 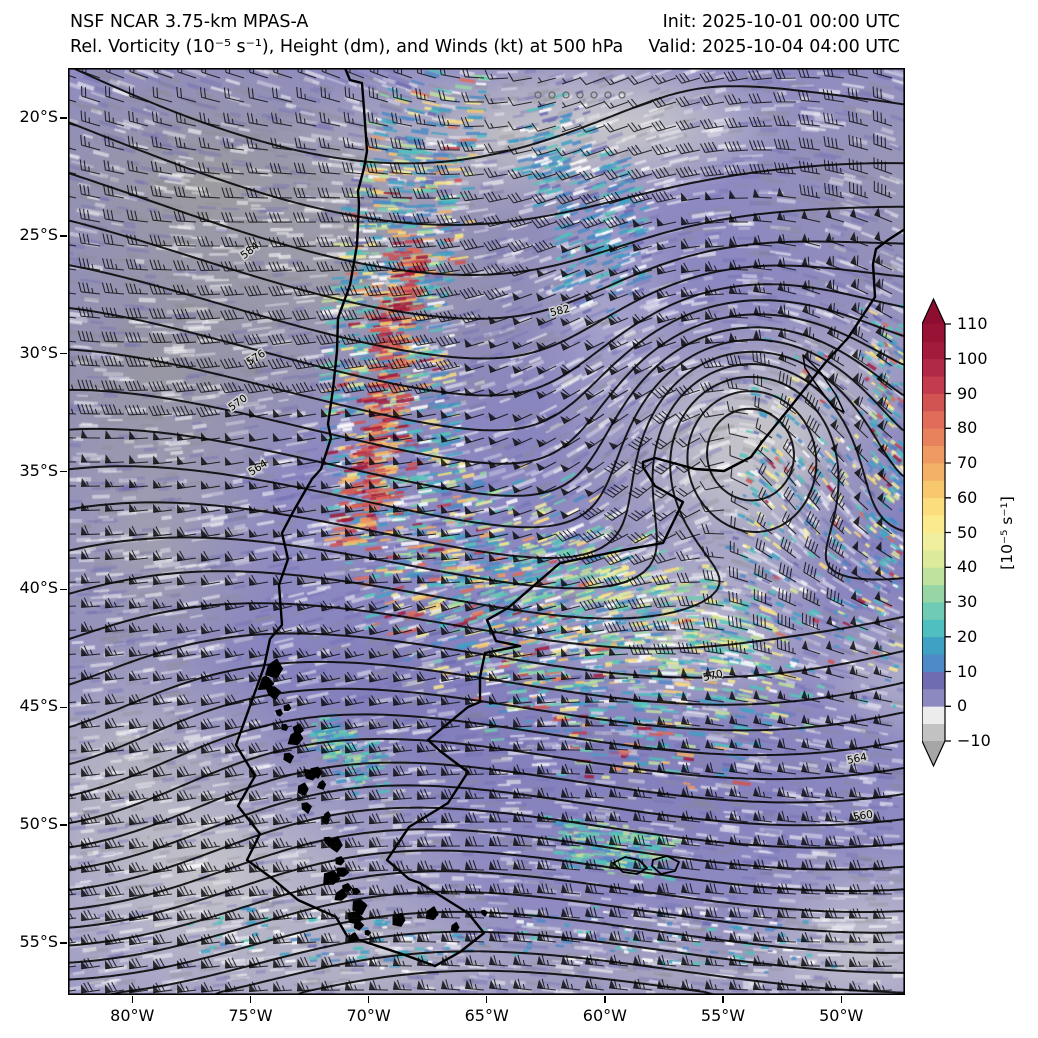 I want to click on colorbar-tick-label: 80, so click(x=967, y=428).